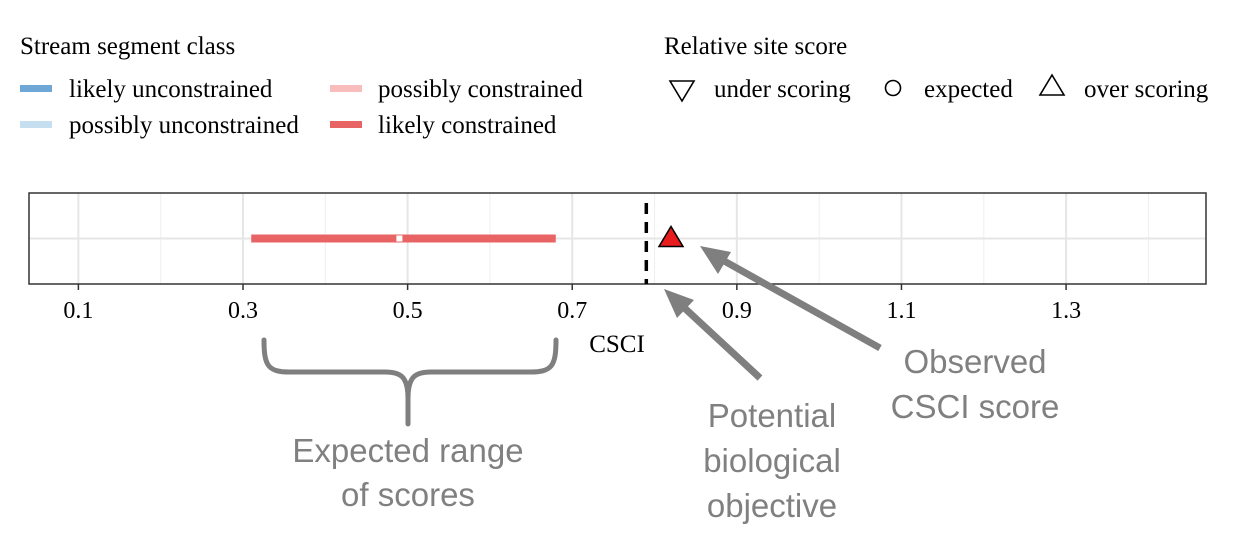 This screenshot has height=551, width=1236. Describe the element at coordinates (184, 125) in the screenshot. I see `legend-label-possibly-unconstrained: possibly unconstrained` at that location.